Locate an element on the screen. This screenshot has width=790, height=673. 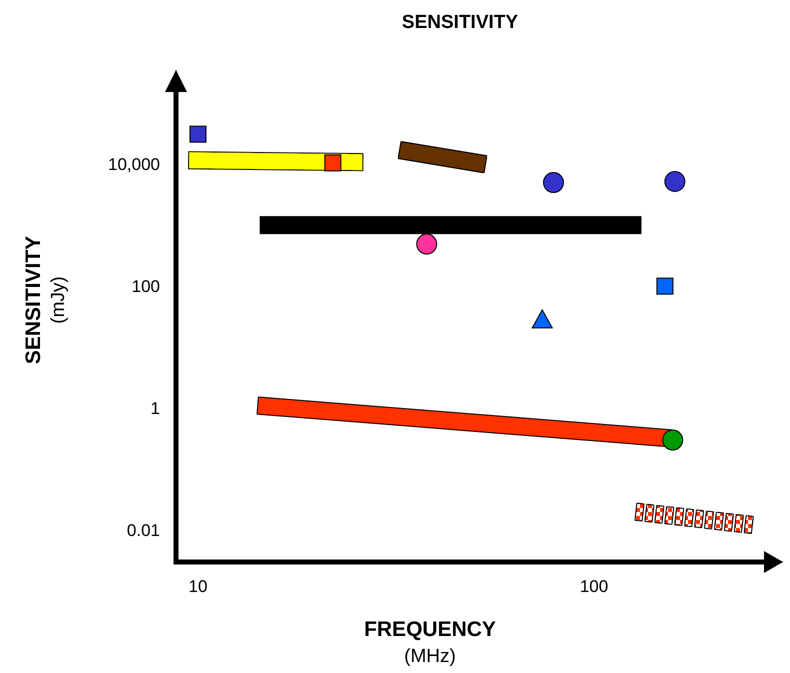
x-tick-label: 10 is located at coordinates (198, 586).